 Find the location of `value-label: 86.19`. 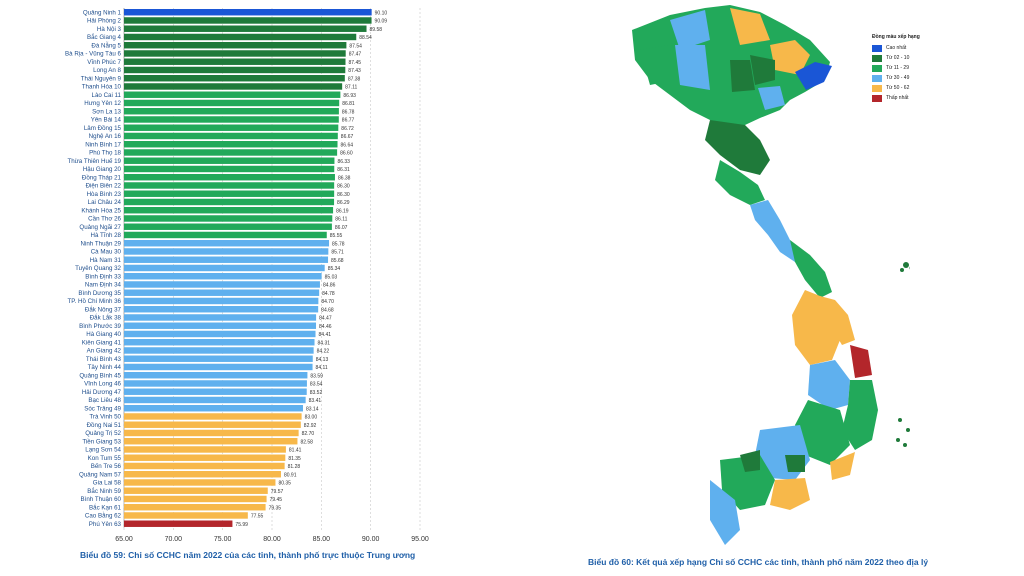

value-label: 86.19 is located at coordinates (342, 211).